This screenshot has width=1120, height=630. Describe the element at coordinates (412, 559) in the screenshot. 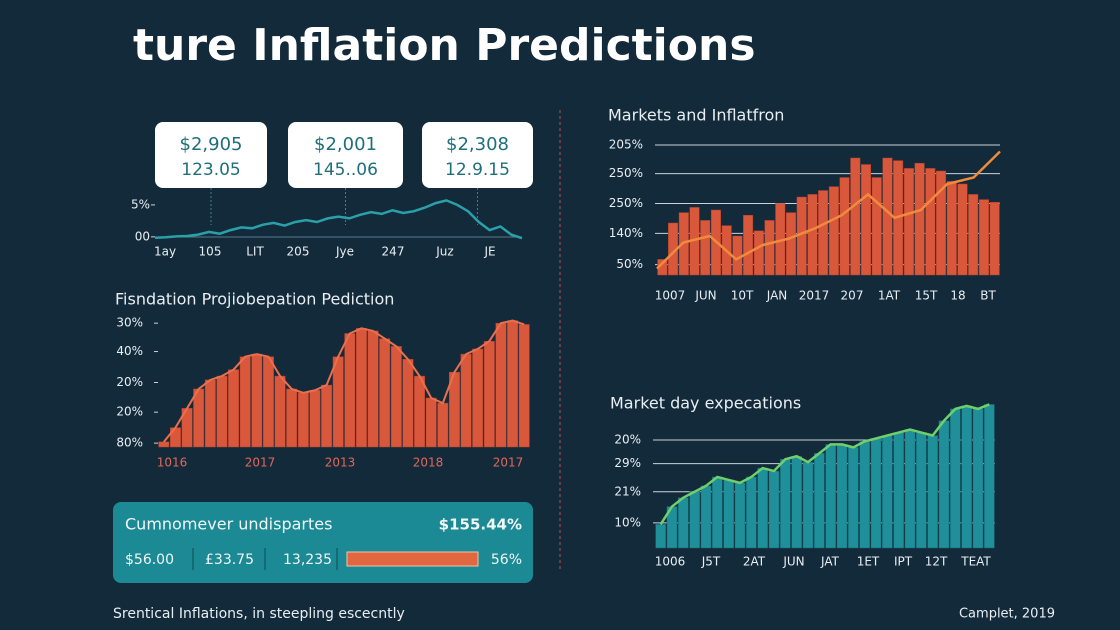

I see `progress-bar` at that location.